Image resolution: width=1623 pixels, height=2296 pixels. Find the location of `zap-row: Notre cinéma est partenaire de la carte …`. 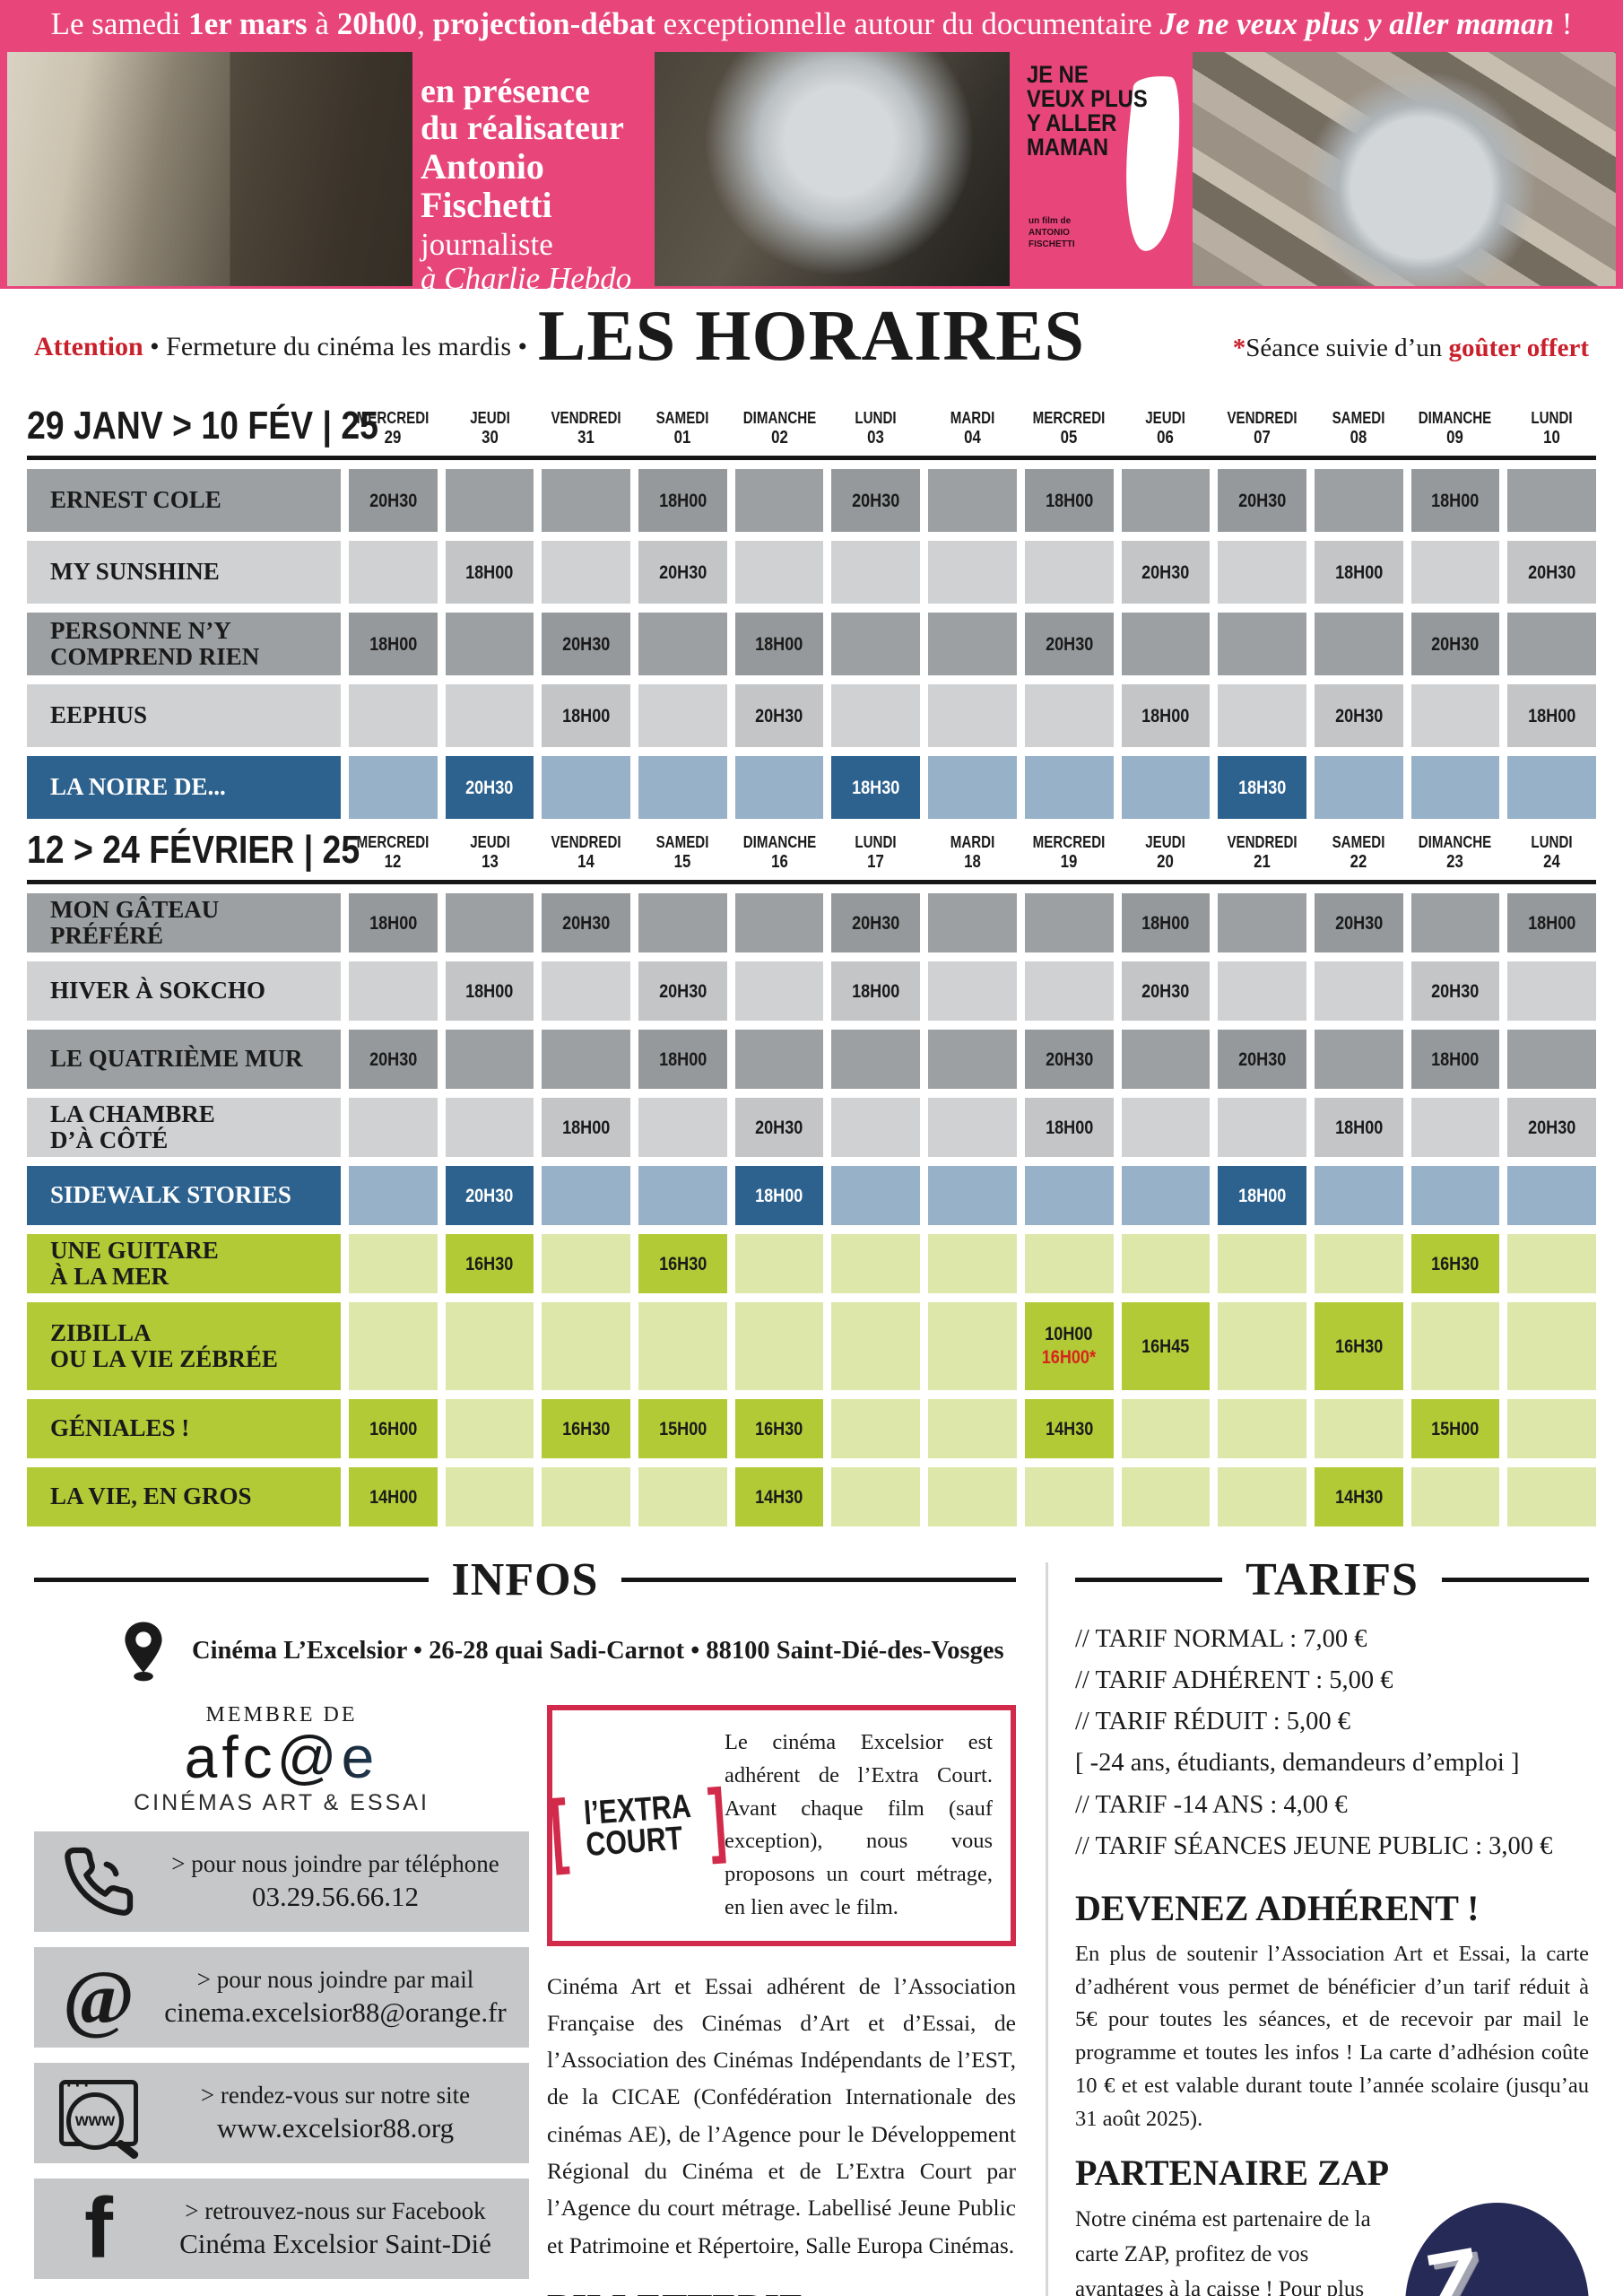

zap-row: Notre cinéma est partenaire de la carte … is located at coordinates (1332, 2249).